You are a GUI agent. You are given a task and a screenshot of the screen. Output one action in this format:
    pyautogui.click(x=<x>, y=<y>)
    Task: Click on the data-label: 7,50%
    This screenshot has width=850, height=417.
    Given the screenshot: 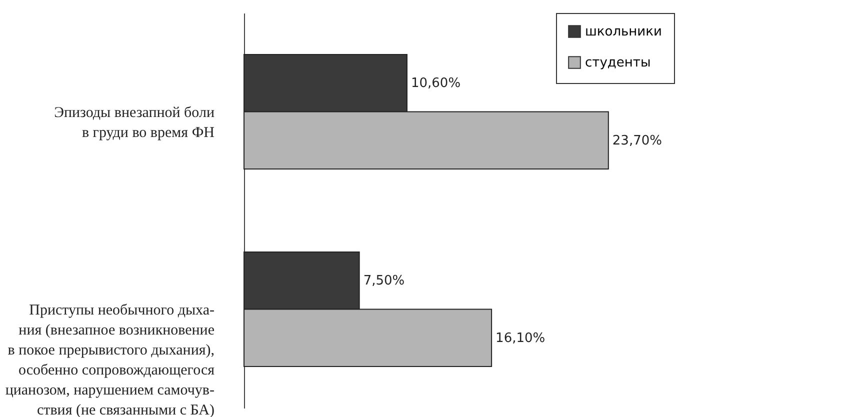 What is the action you would take?
    pyautogui.click(x=384, y=281)
    